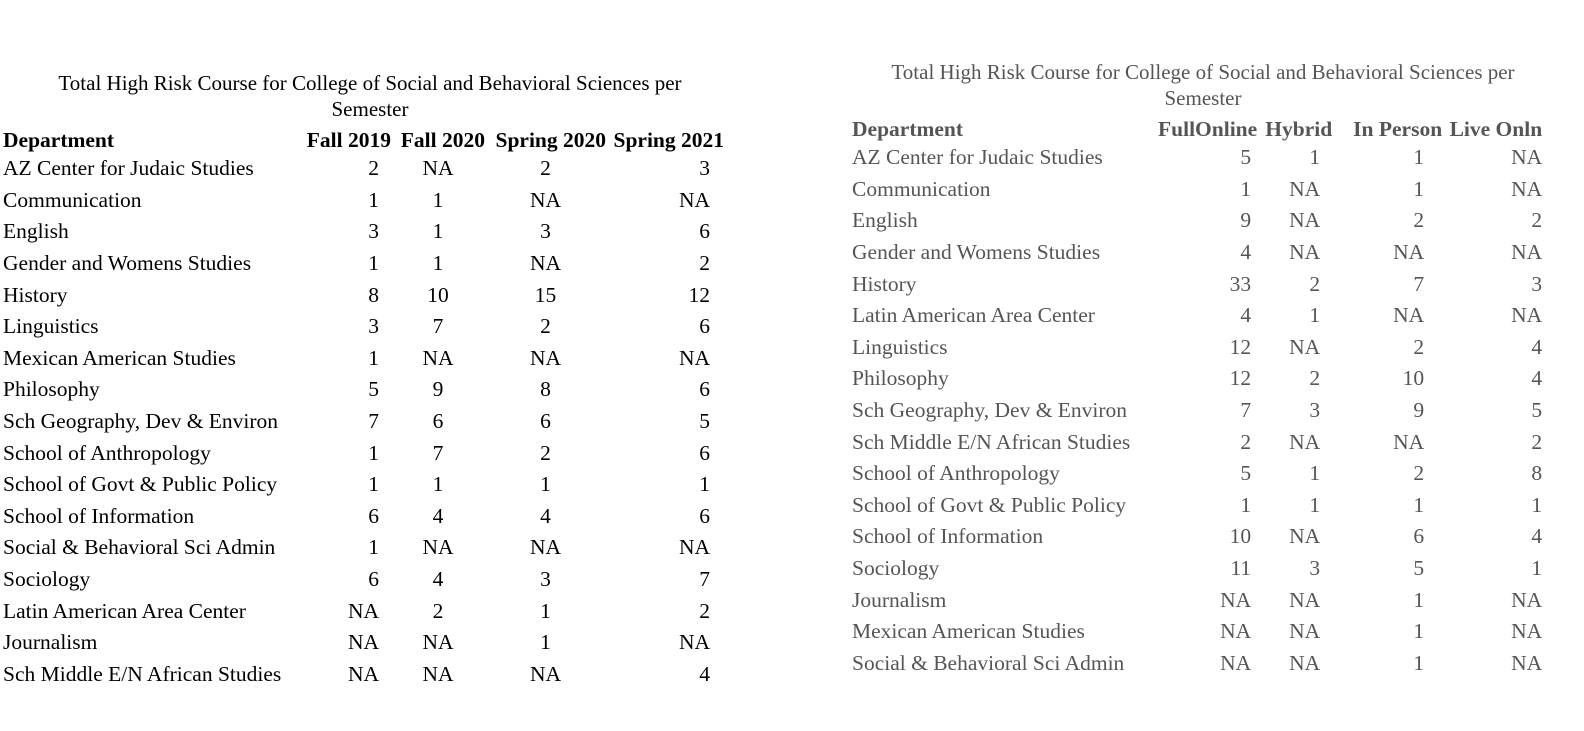 This screenshot has height=731, width=1584. I want to click on table-row: Social & Behavioral Sci Admin 1 NA NA NA, so click(363, 548).